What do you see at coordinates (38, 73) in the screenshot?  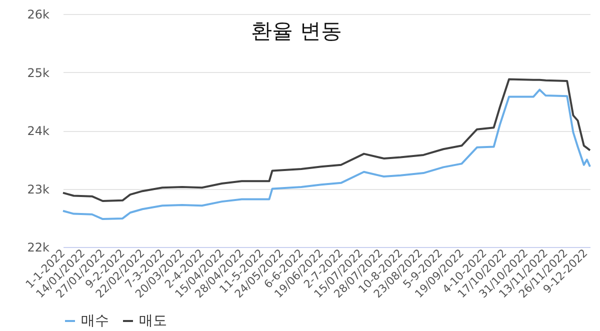 I see `y-tick-label: 25k` at bounding box center [38, 73].